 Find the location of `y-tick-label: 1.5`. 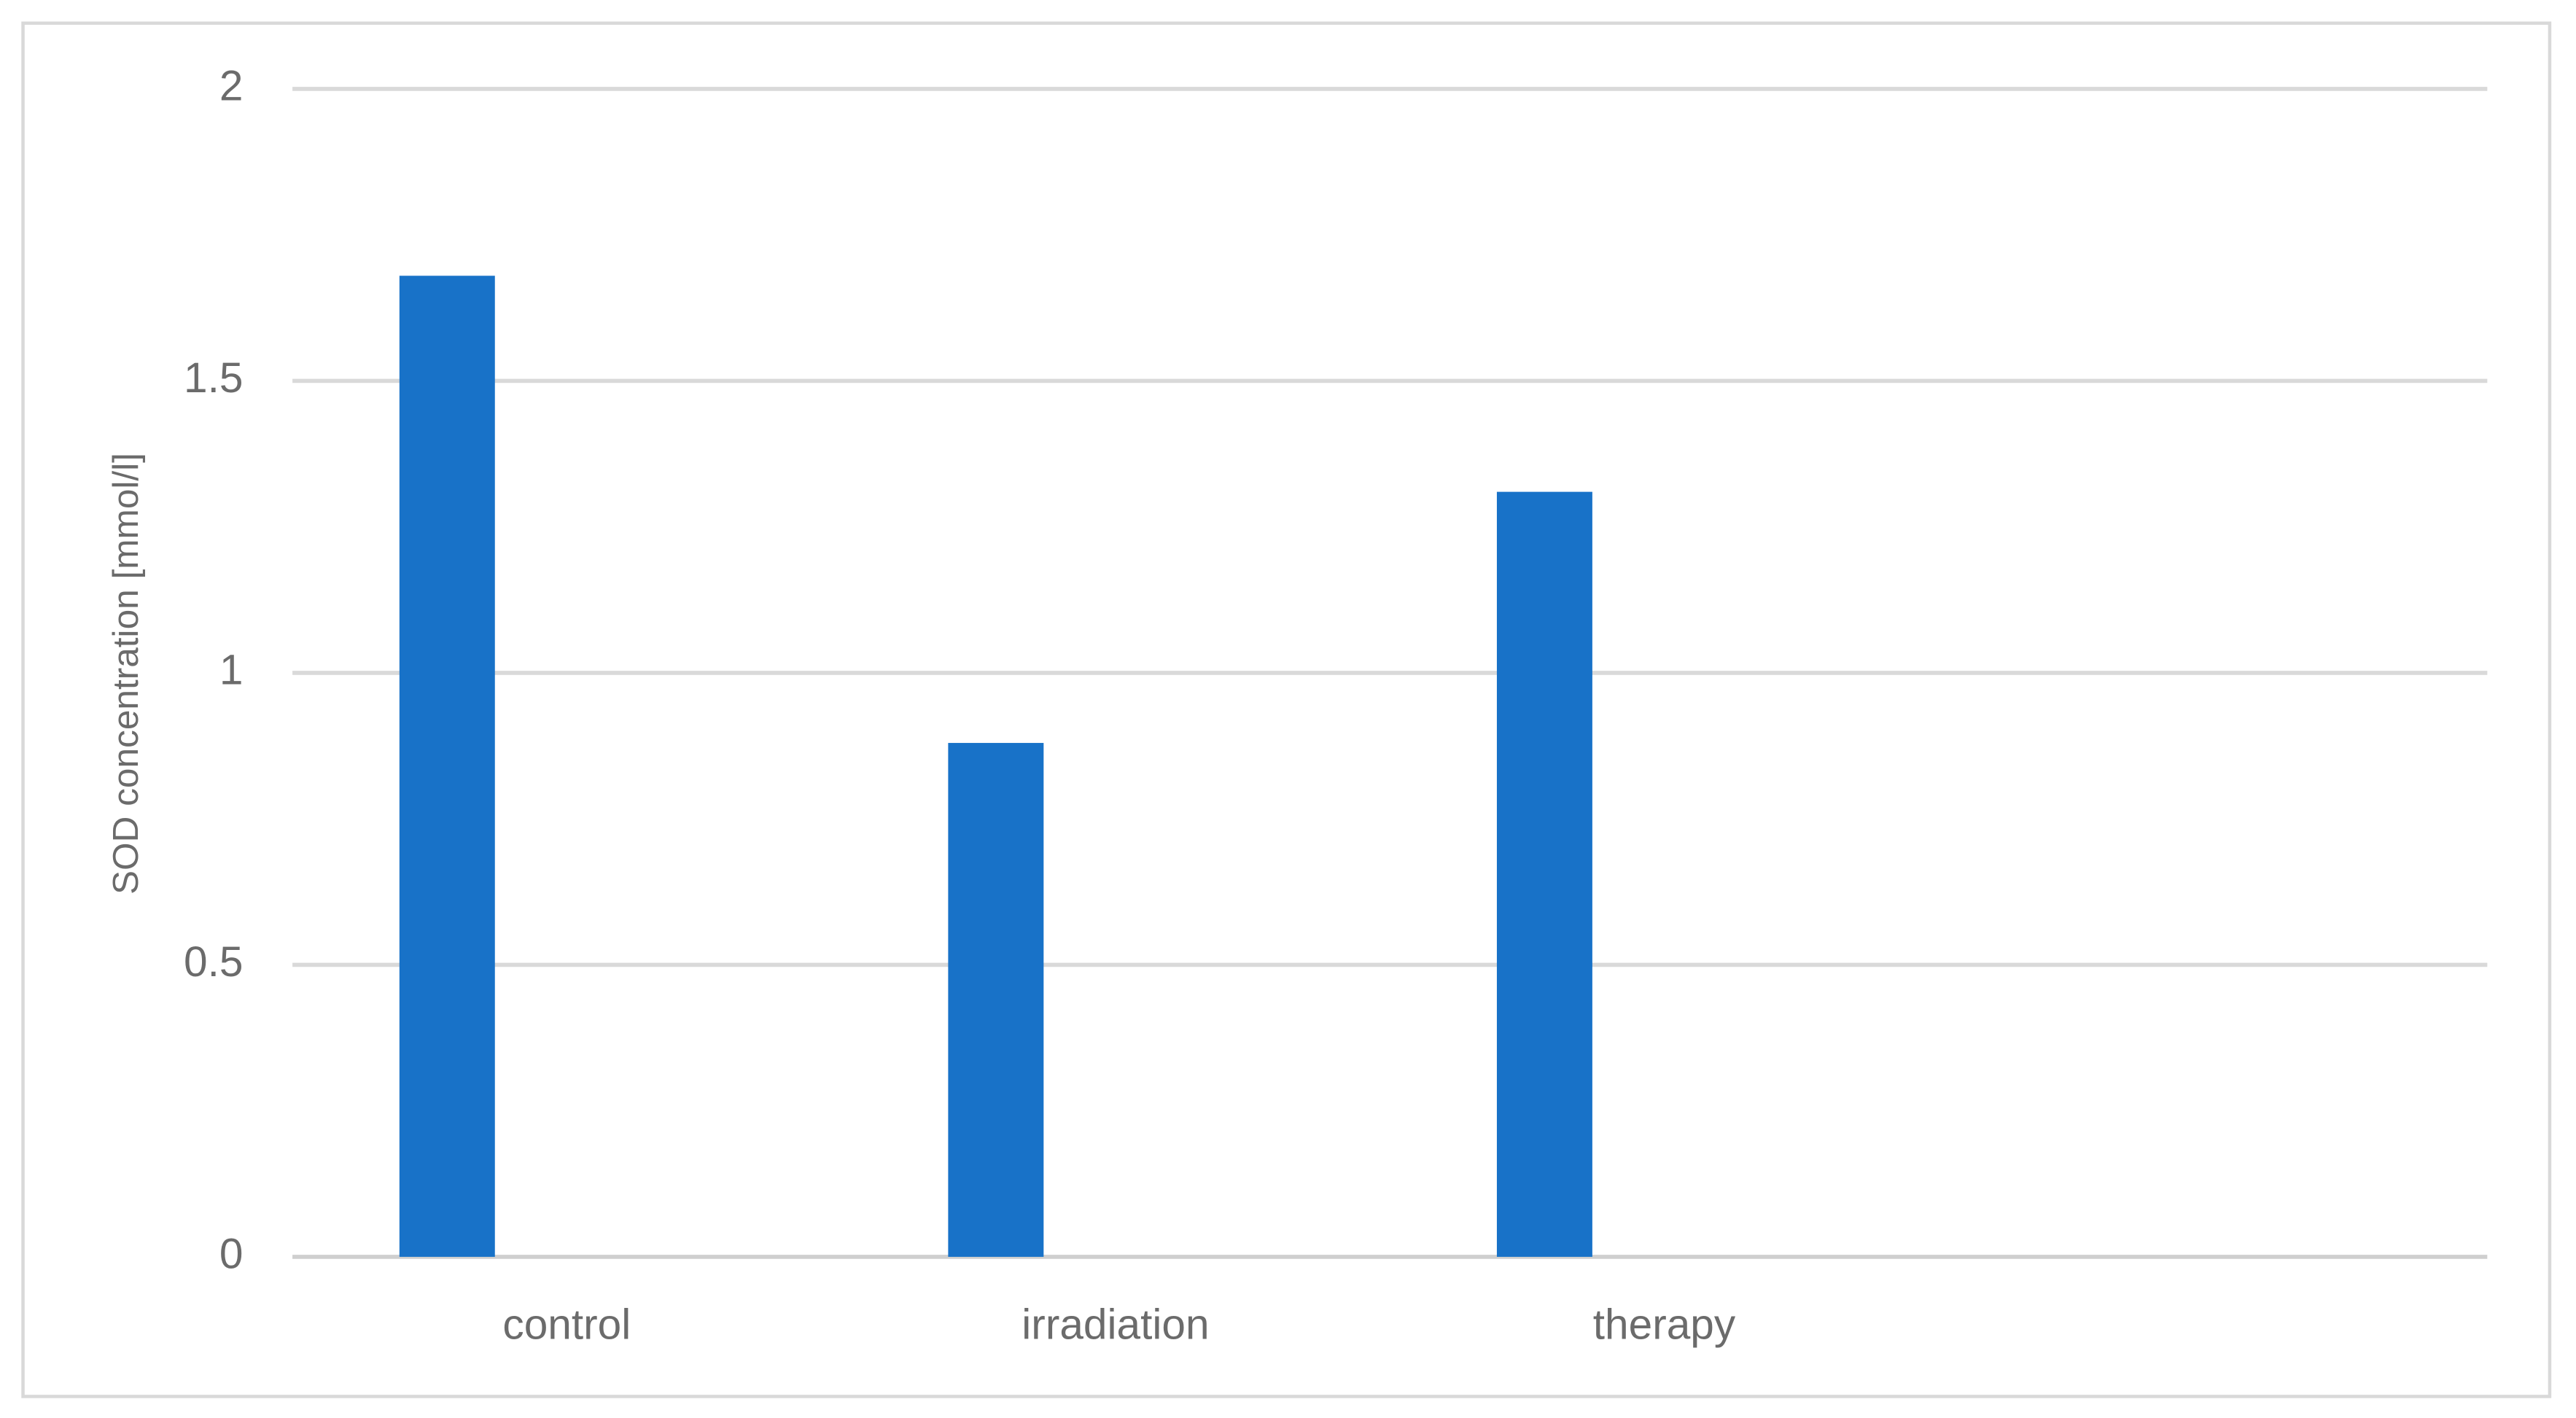

y-tick-label: 1.5 is located at coordinates (213, 378).